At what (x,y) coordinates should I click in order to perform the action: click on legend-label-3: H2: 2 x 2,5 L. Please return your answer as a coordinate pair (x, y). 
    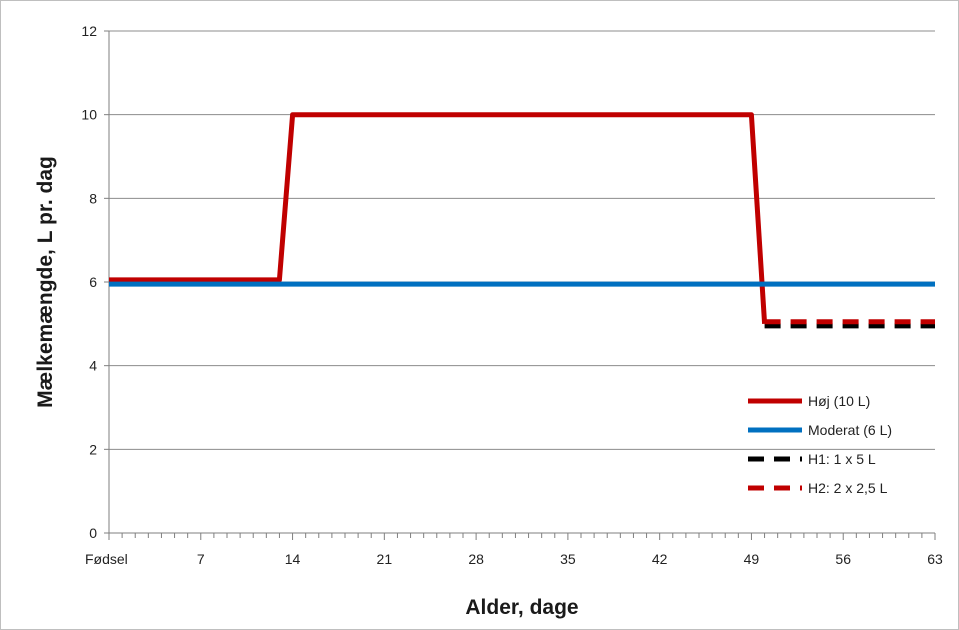
    Looking at the image, I should click on (848, 488).